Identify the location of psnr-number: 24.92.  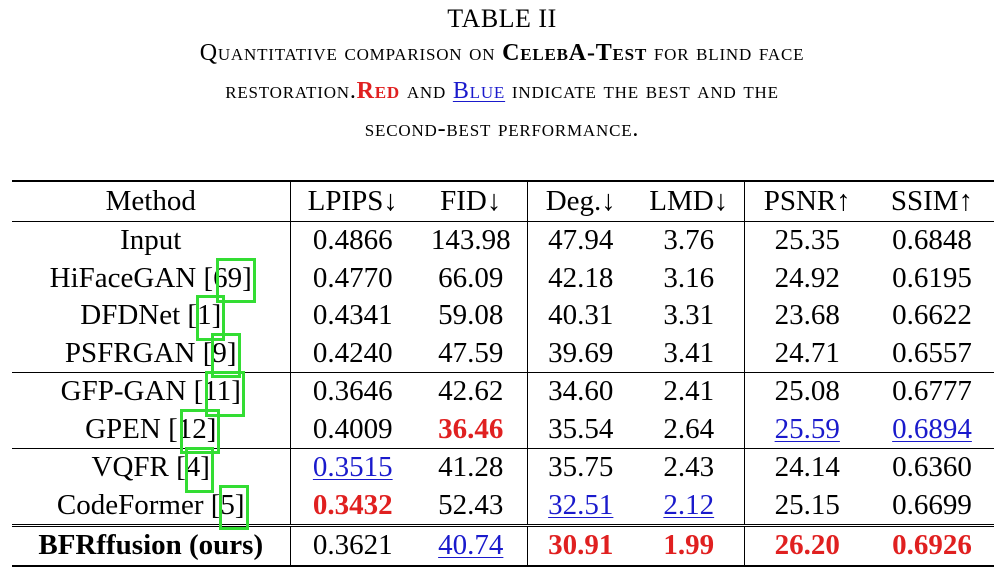
(807, 277).